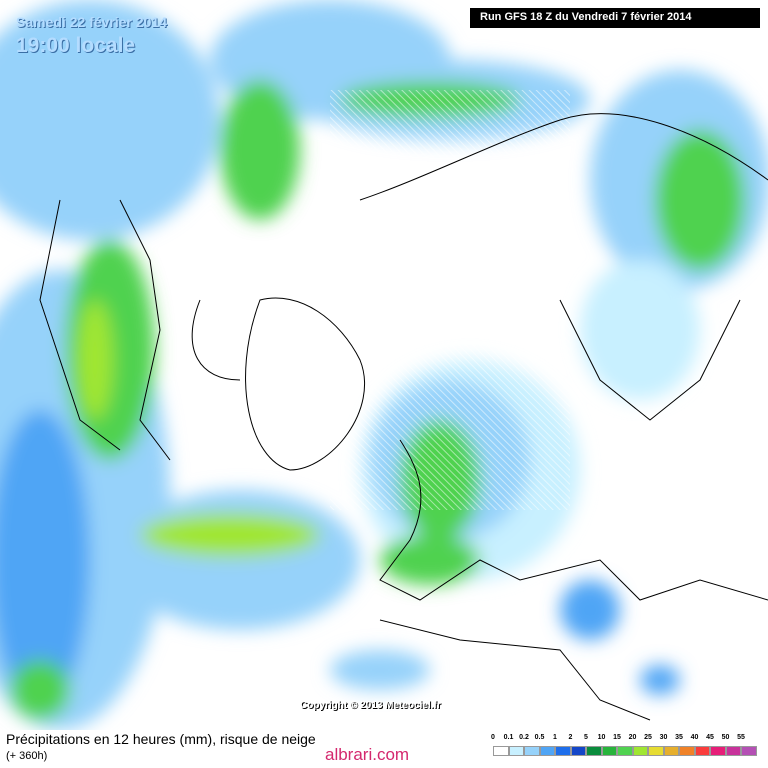 The height and width of the screenshot is (768, 768). I want to click on legend-label: 30, so click(663, 737).